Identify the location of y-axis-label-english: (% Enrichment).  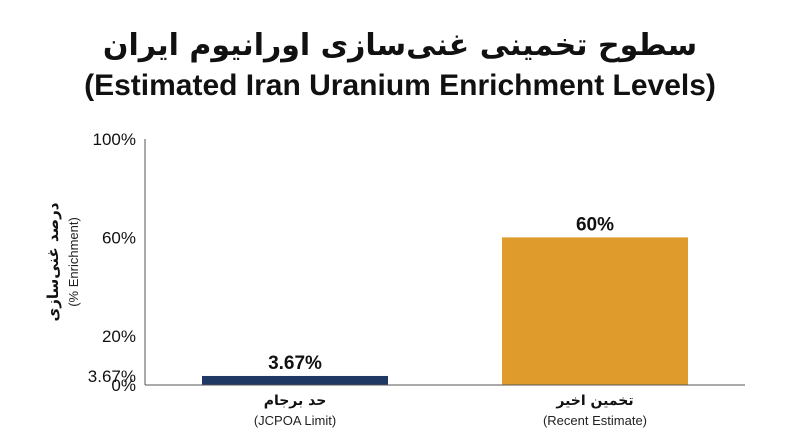
(73, 262).